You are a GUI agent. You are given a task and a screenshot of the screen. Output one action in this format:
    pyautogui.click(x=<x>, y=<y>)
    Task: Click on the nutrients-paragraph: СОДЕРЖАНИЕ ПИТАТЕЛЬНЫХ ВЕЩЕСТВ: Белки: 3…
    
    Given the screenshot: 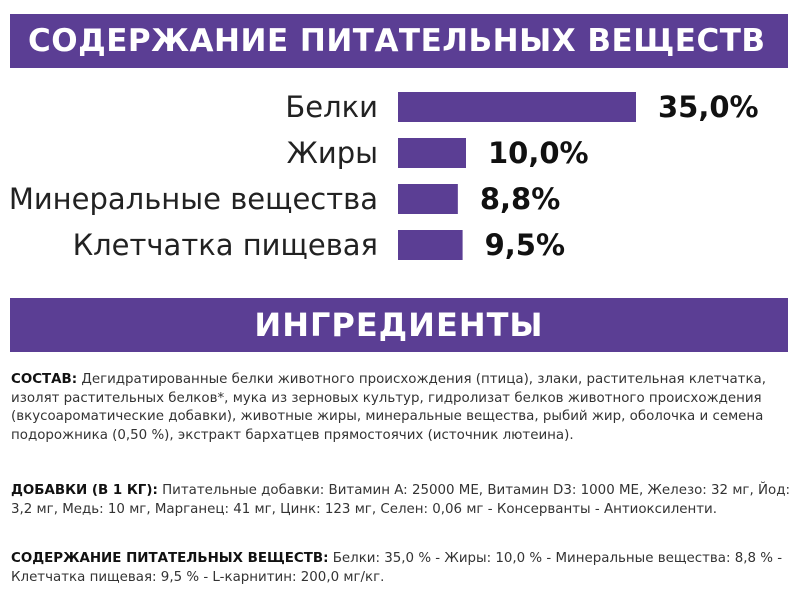 What is the action you would take?
    pyautogui.click(x=401, y=568)
    